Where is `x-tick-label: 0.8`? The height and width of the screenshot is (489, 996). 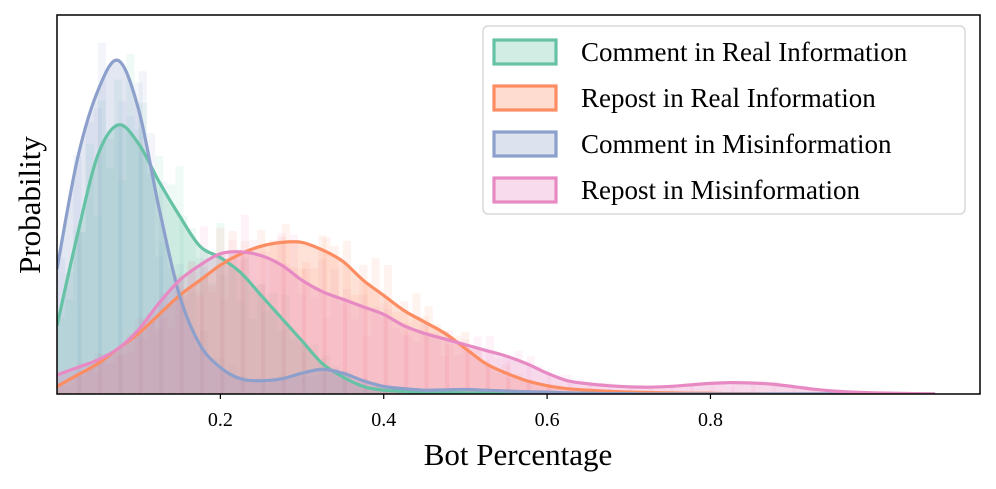
x-tick-label: 0.8 is located at coordinates (710, 420).